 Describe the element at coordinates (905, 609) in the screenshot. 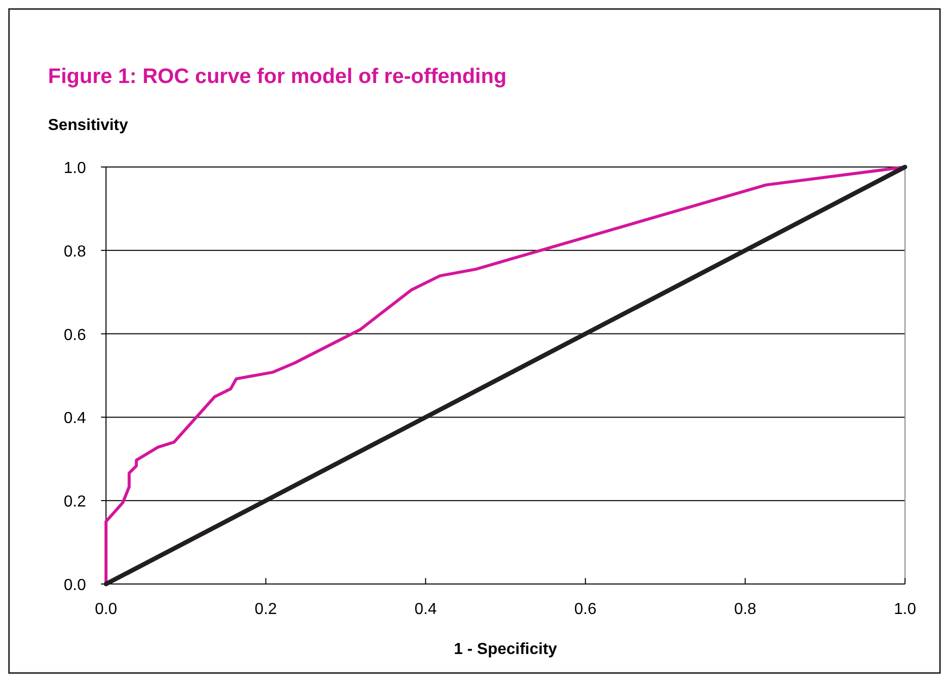

I see `x-tick-label: 1.0` at that location.